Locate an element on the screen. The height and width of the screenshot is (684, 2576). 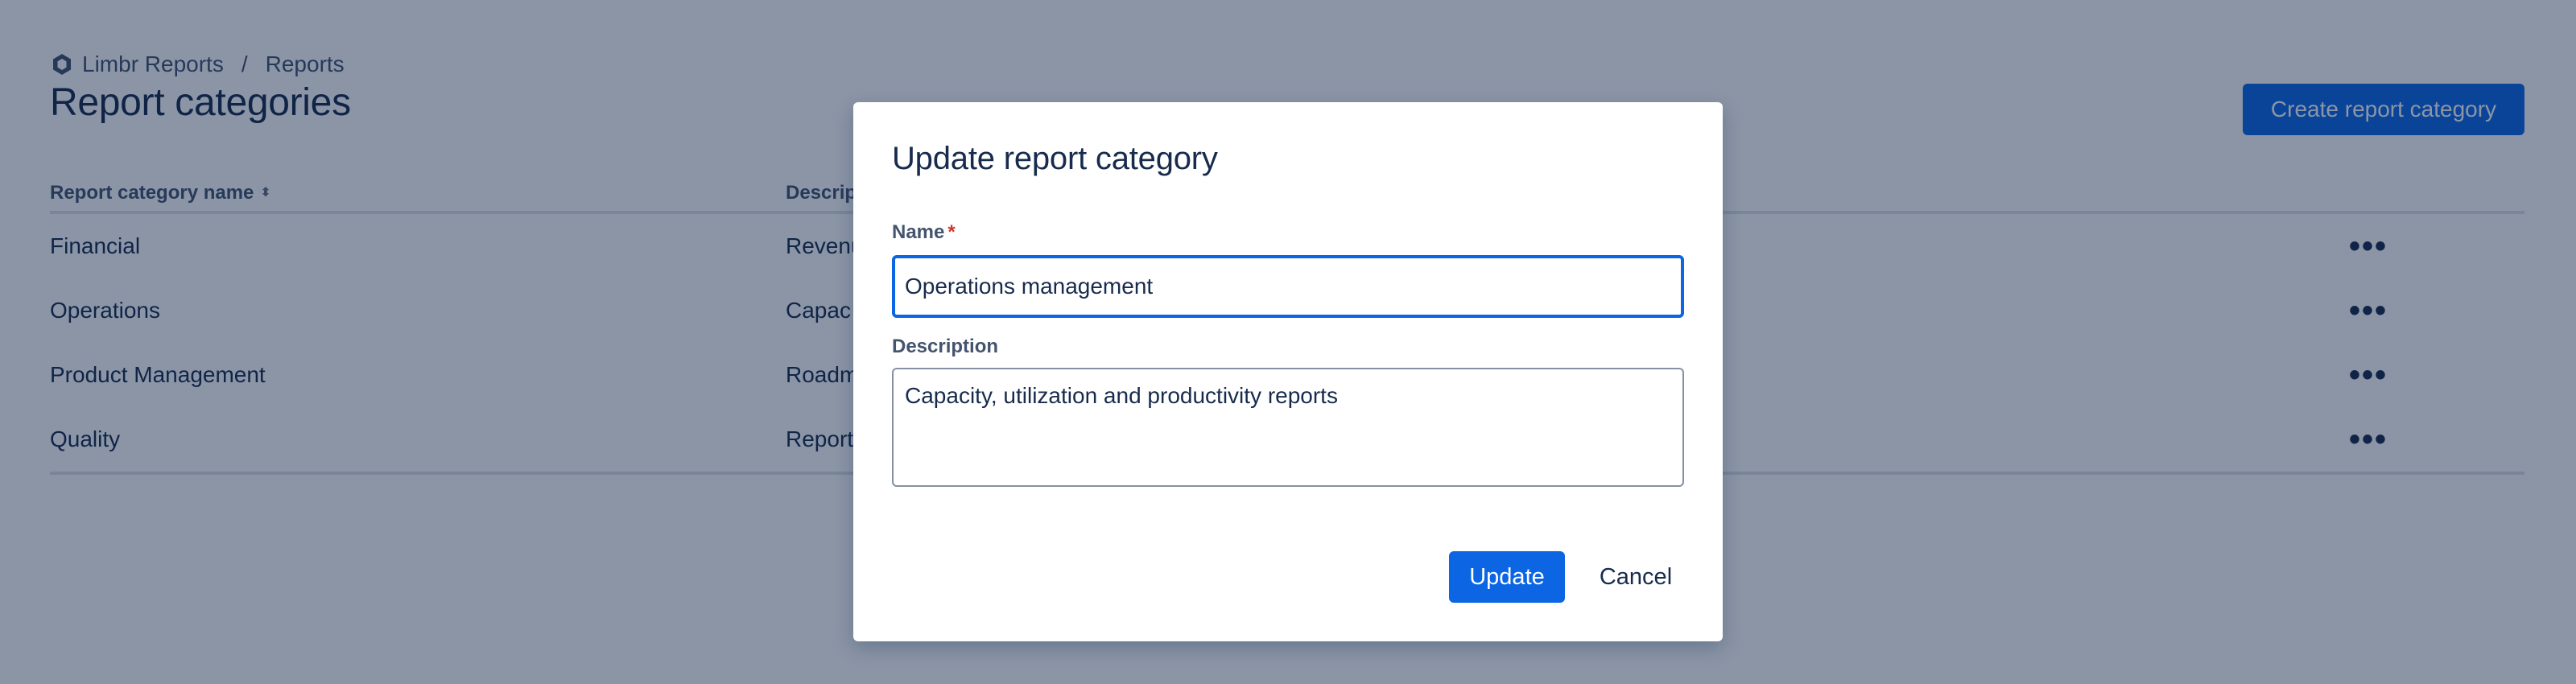
row-name: Product Management is located at coordinates (158, 374).